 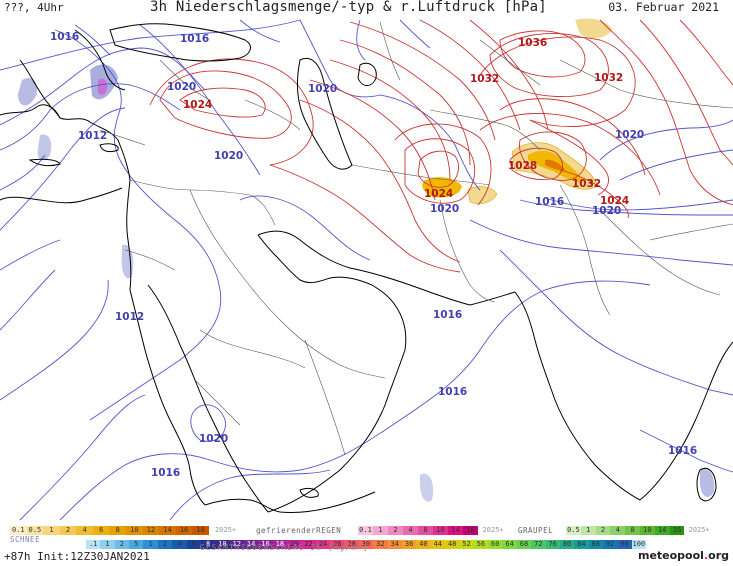 I want to click on coast-india-west, so click(x=577, y=396).